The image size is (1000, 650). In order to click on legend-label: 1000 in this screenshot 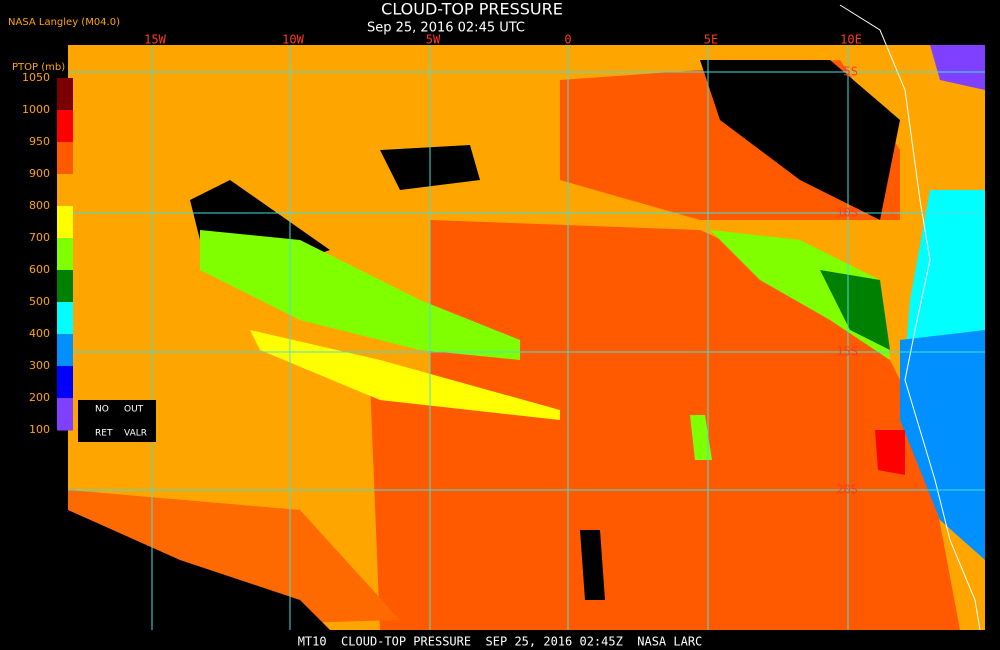, I will do `click(36, 109)`.